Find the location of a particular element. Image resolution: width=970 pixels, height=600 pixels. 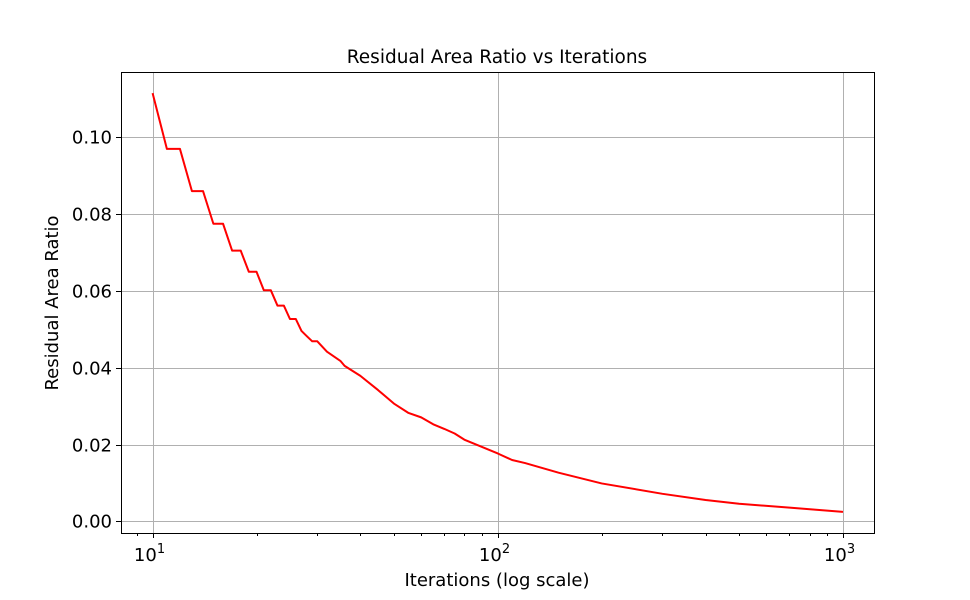

y-tick-label: 0.00 is located at coordinates (92, 522).